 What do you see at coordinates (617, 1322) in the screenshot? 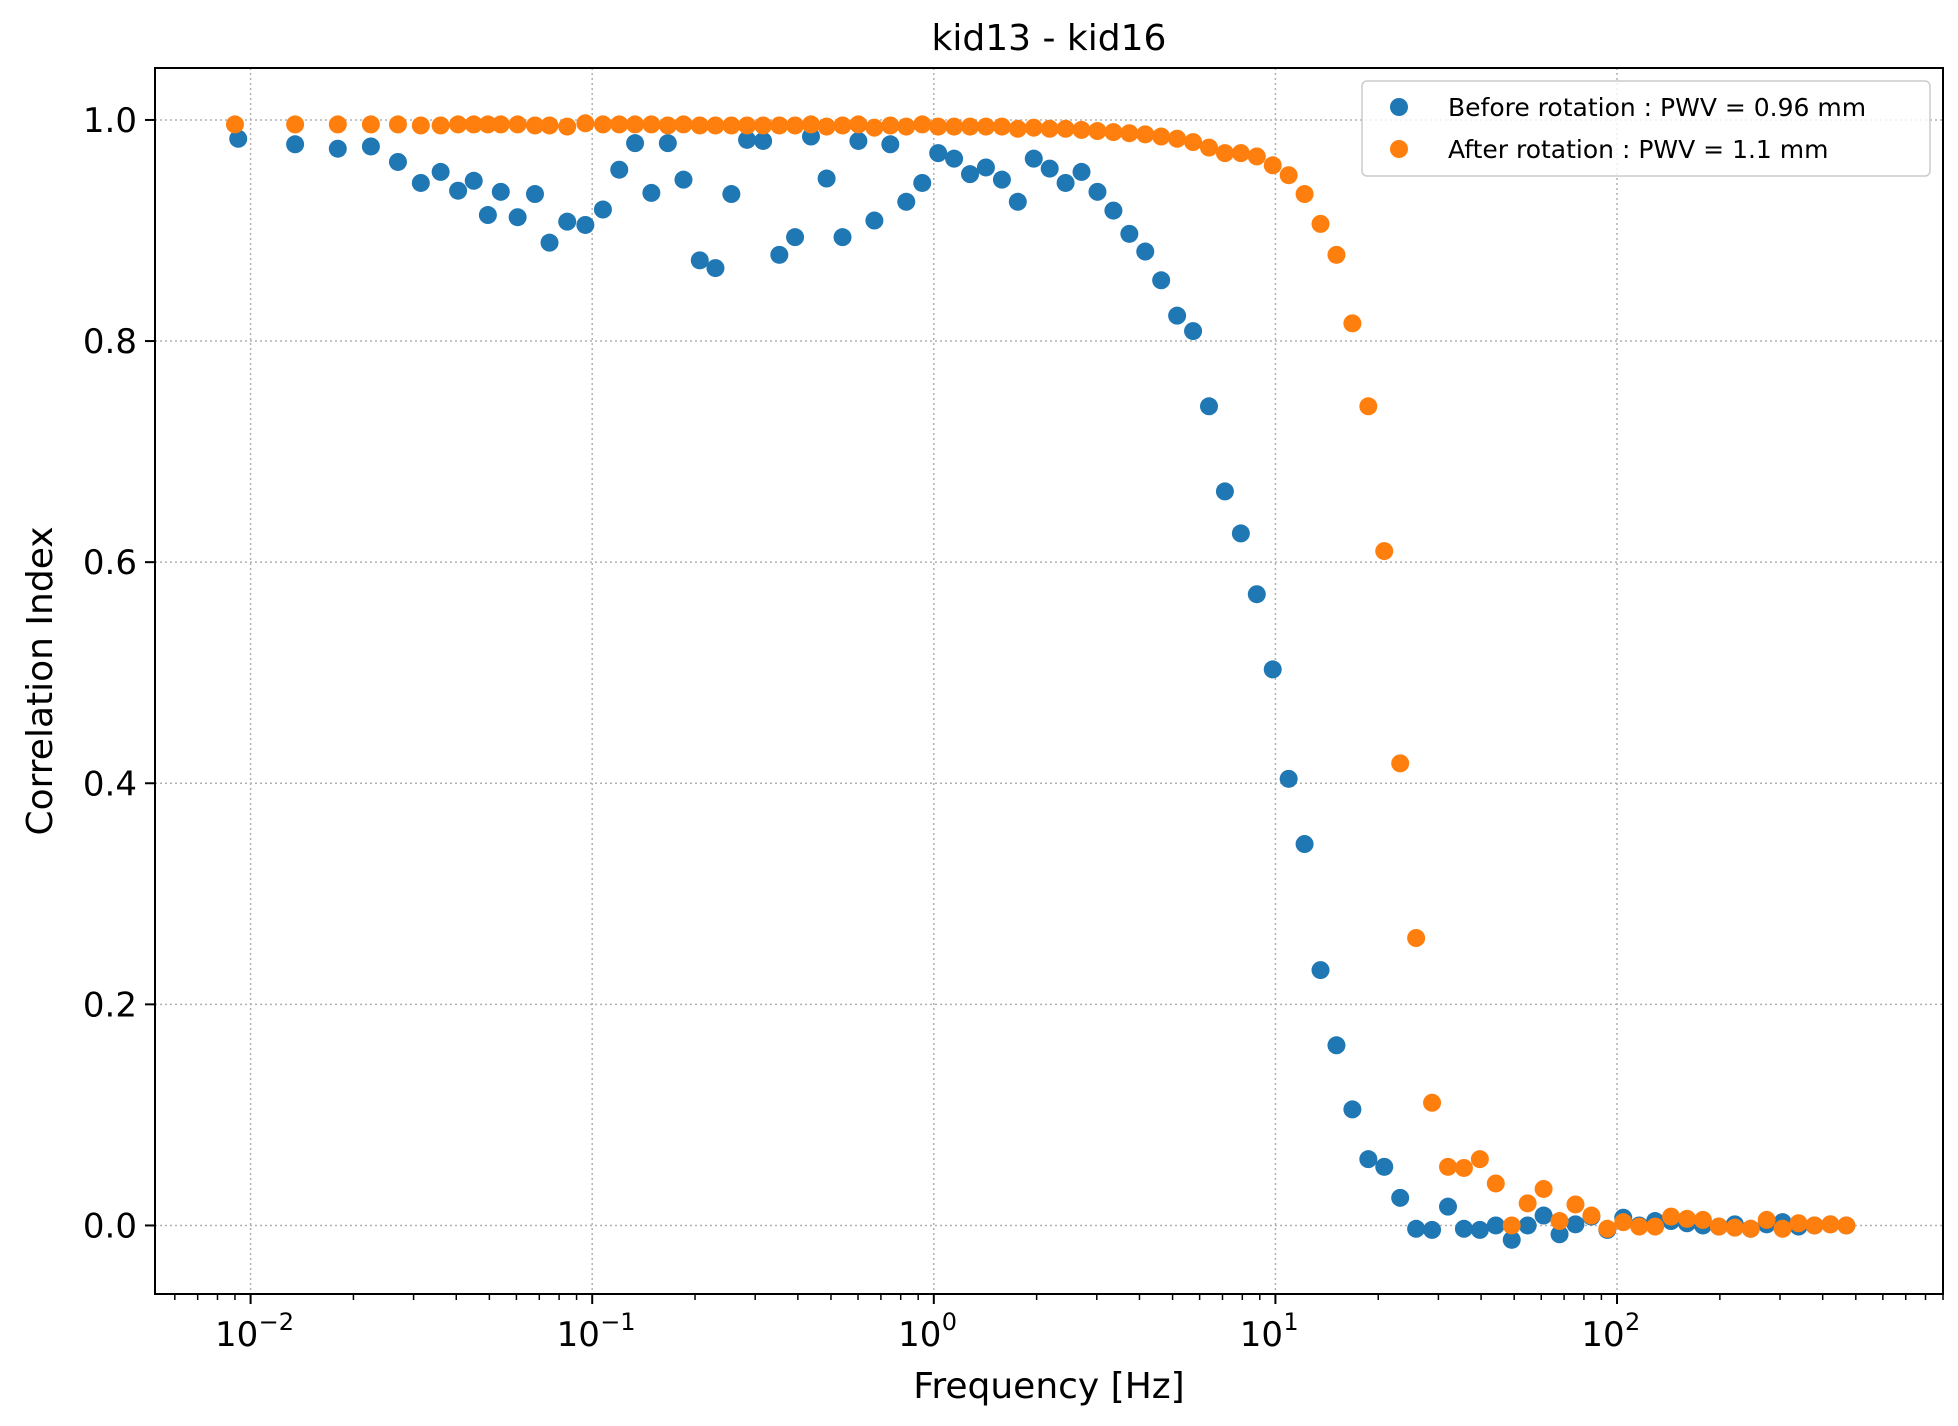
I see `x-tick-label-exponent: −1` at bounding box center [617, 1322].